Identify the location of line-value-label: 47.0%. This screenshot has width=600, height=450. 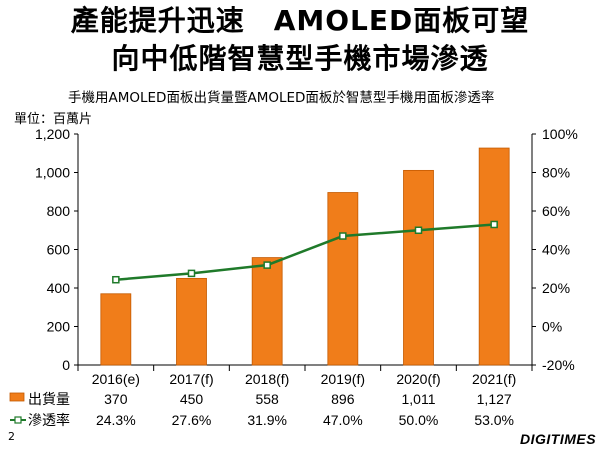
(343, 420).